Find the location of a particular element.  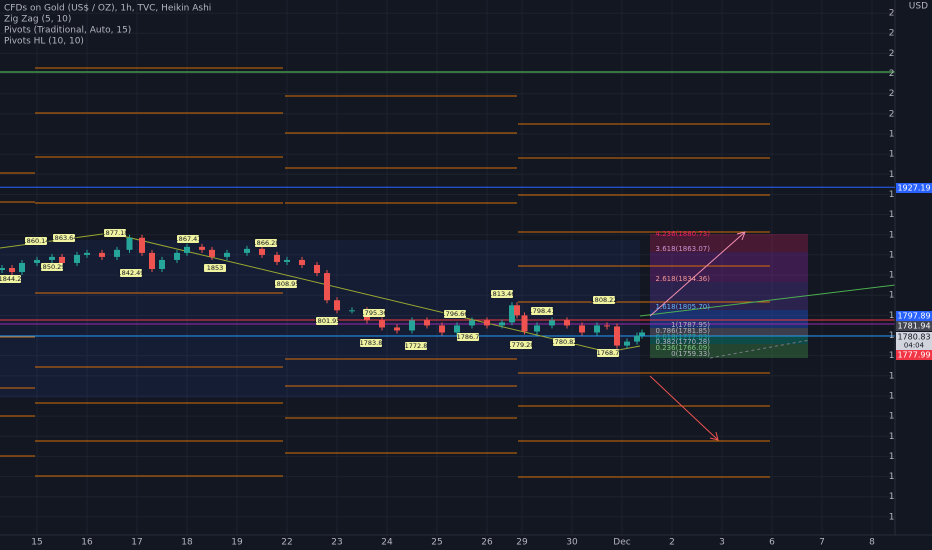

x-tick-label: 2 is located at coordinates (672, 543).